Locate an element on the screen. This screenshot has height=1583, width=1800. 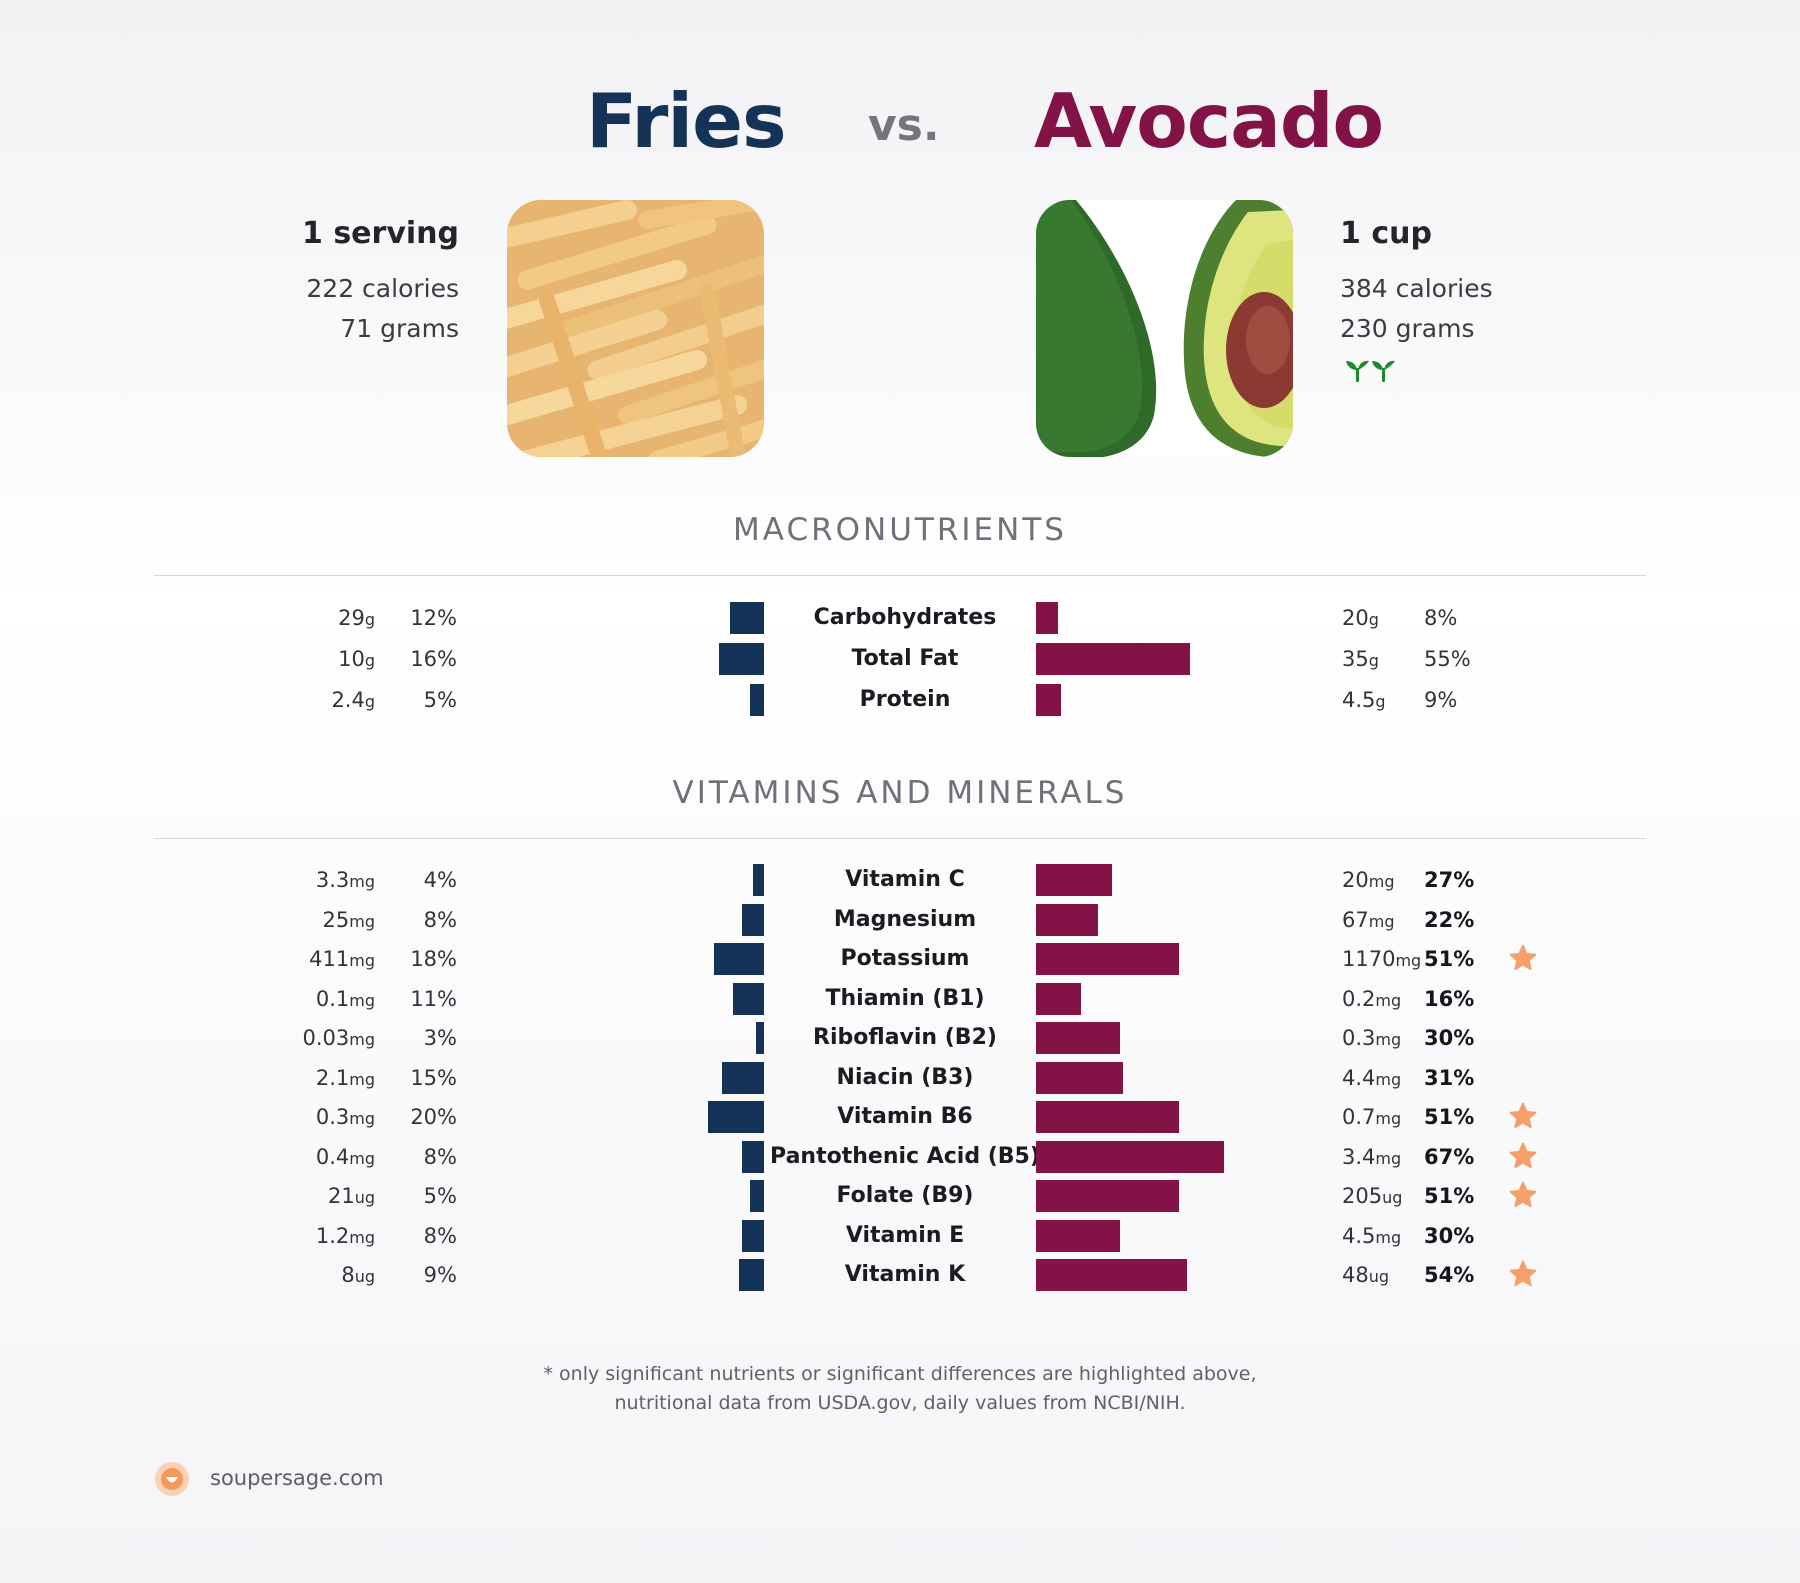
chart-row: 411mg 18% Potassium 1170mg 51% is located at coordinates (900, 959).